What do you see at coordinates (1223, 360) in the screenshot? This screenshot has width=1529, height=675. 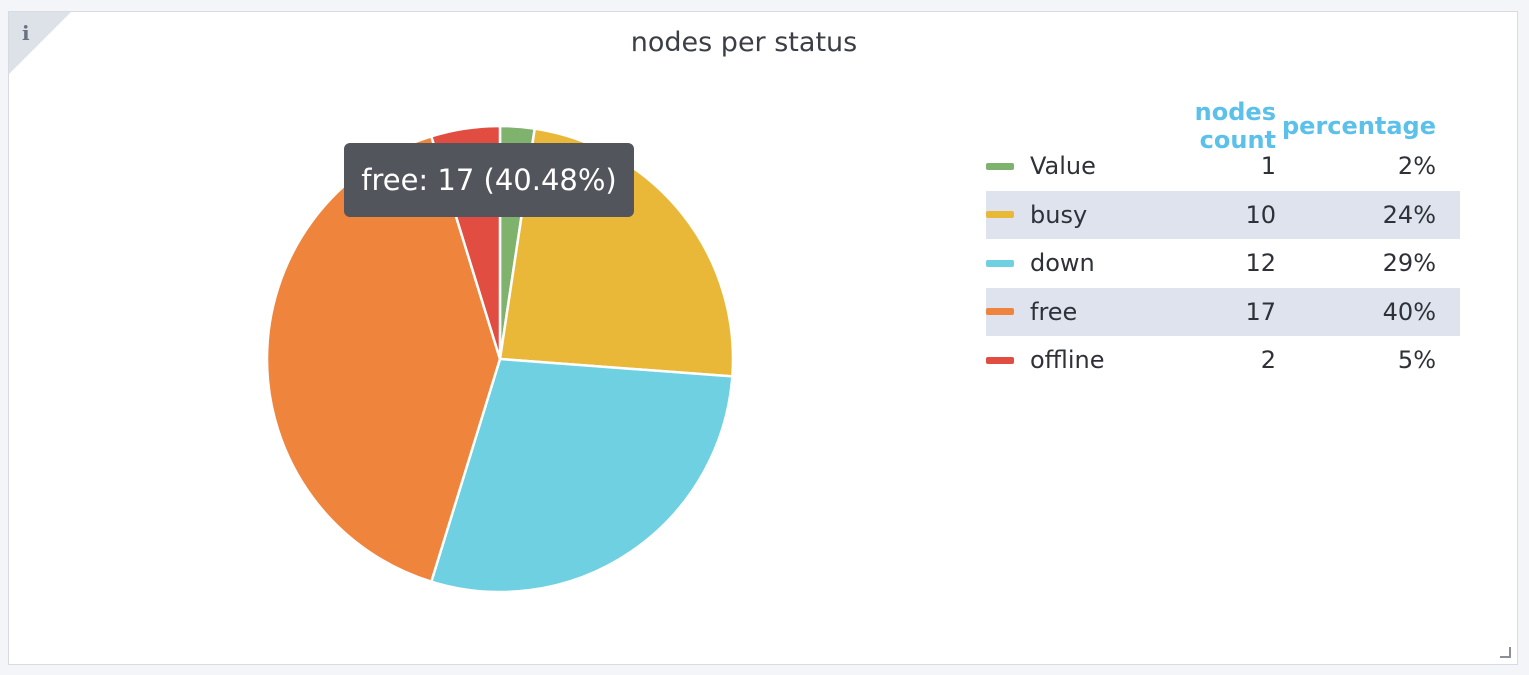 I see `legend-row-offline: offline 2 5%` at bounding box center [1223, 360].